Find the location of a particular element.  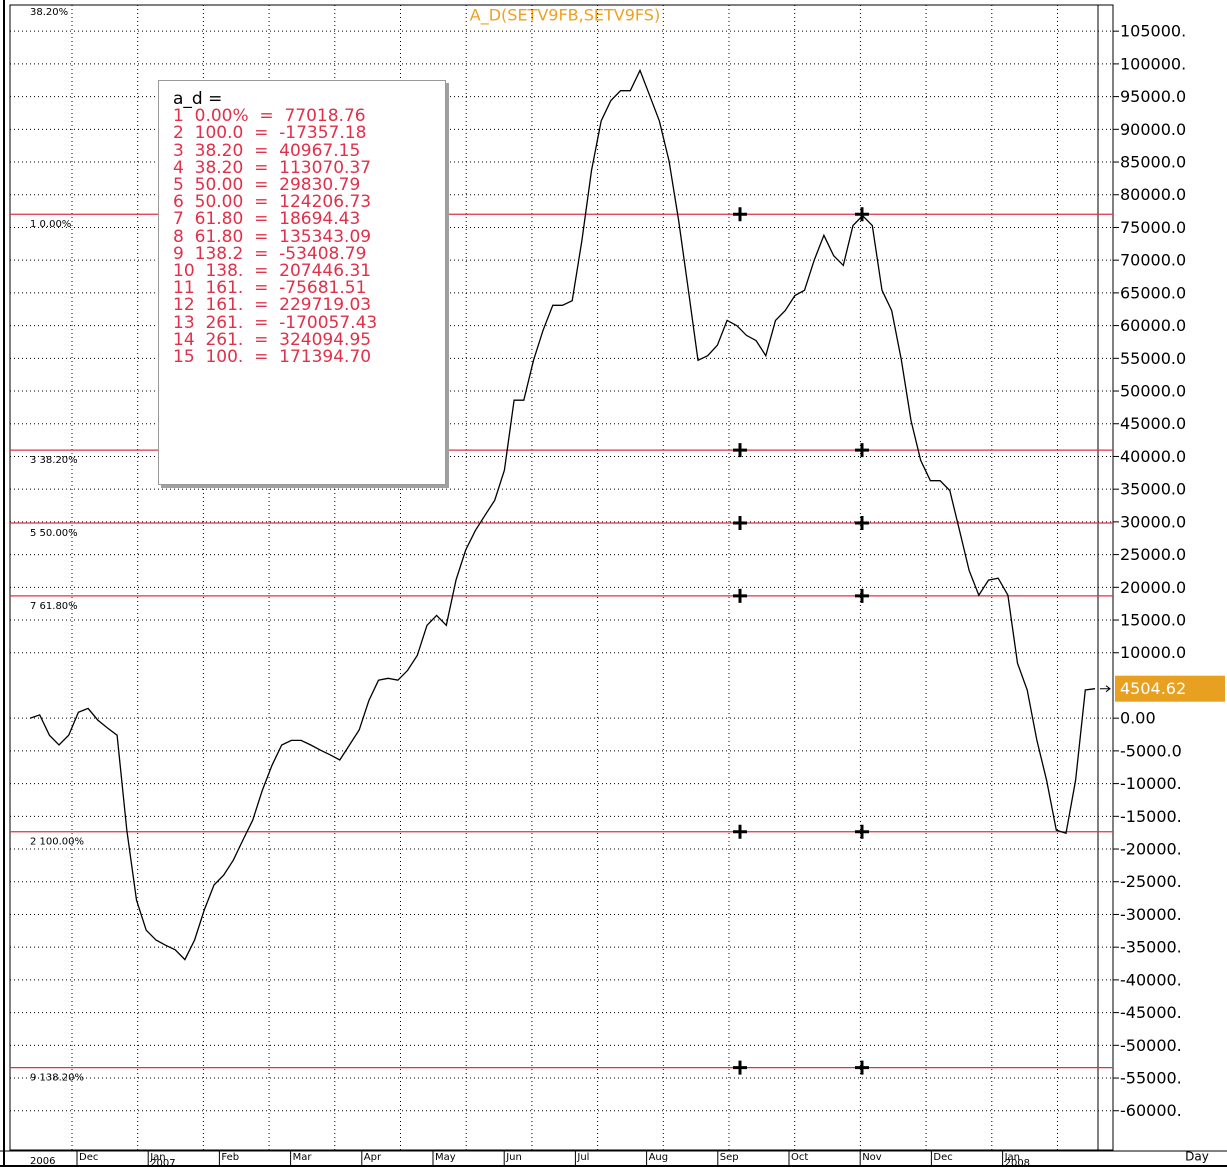

y-tick-label: -40000. is located at coordinates (1151, 979).